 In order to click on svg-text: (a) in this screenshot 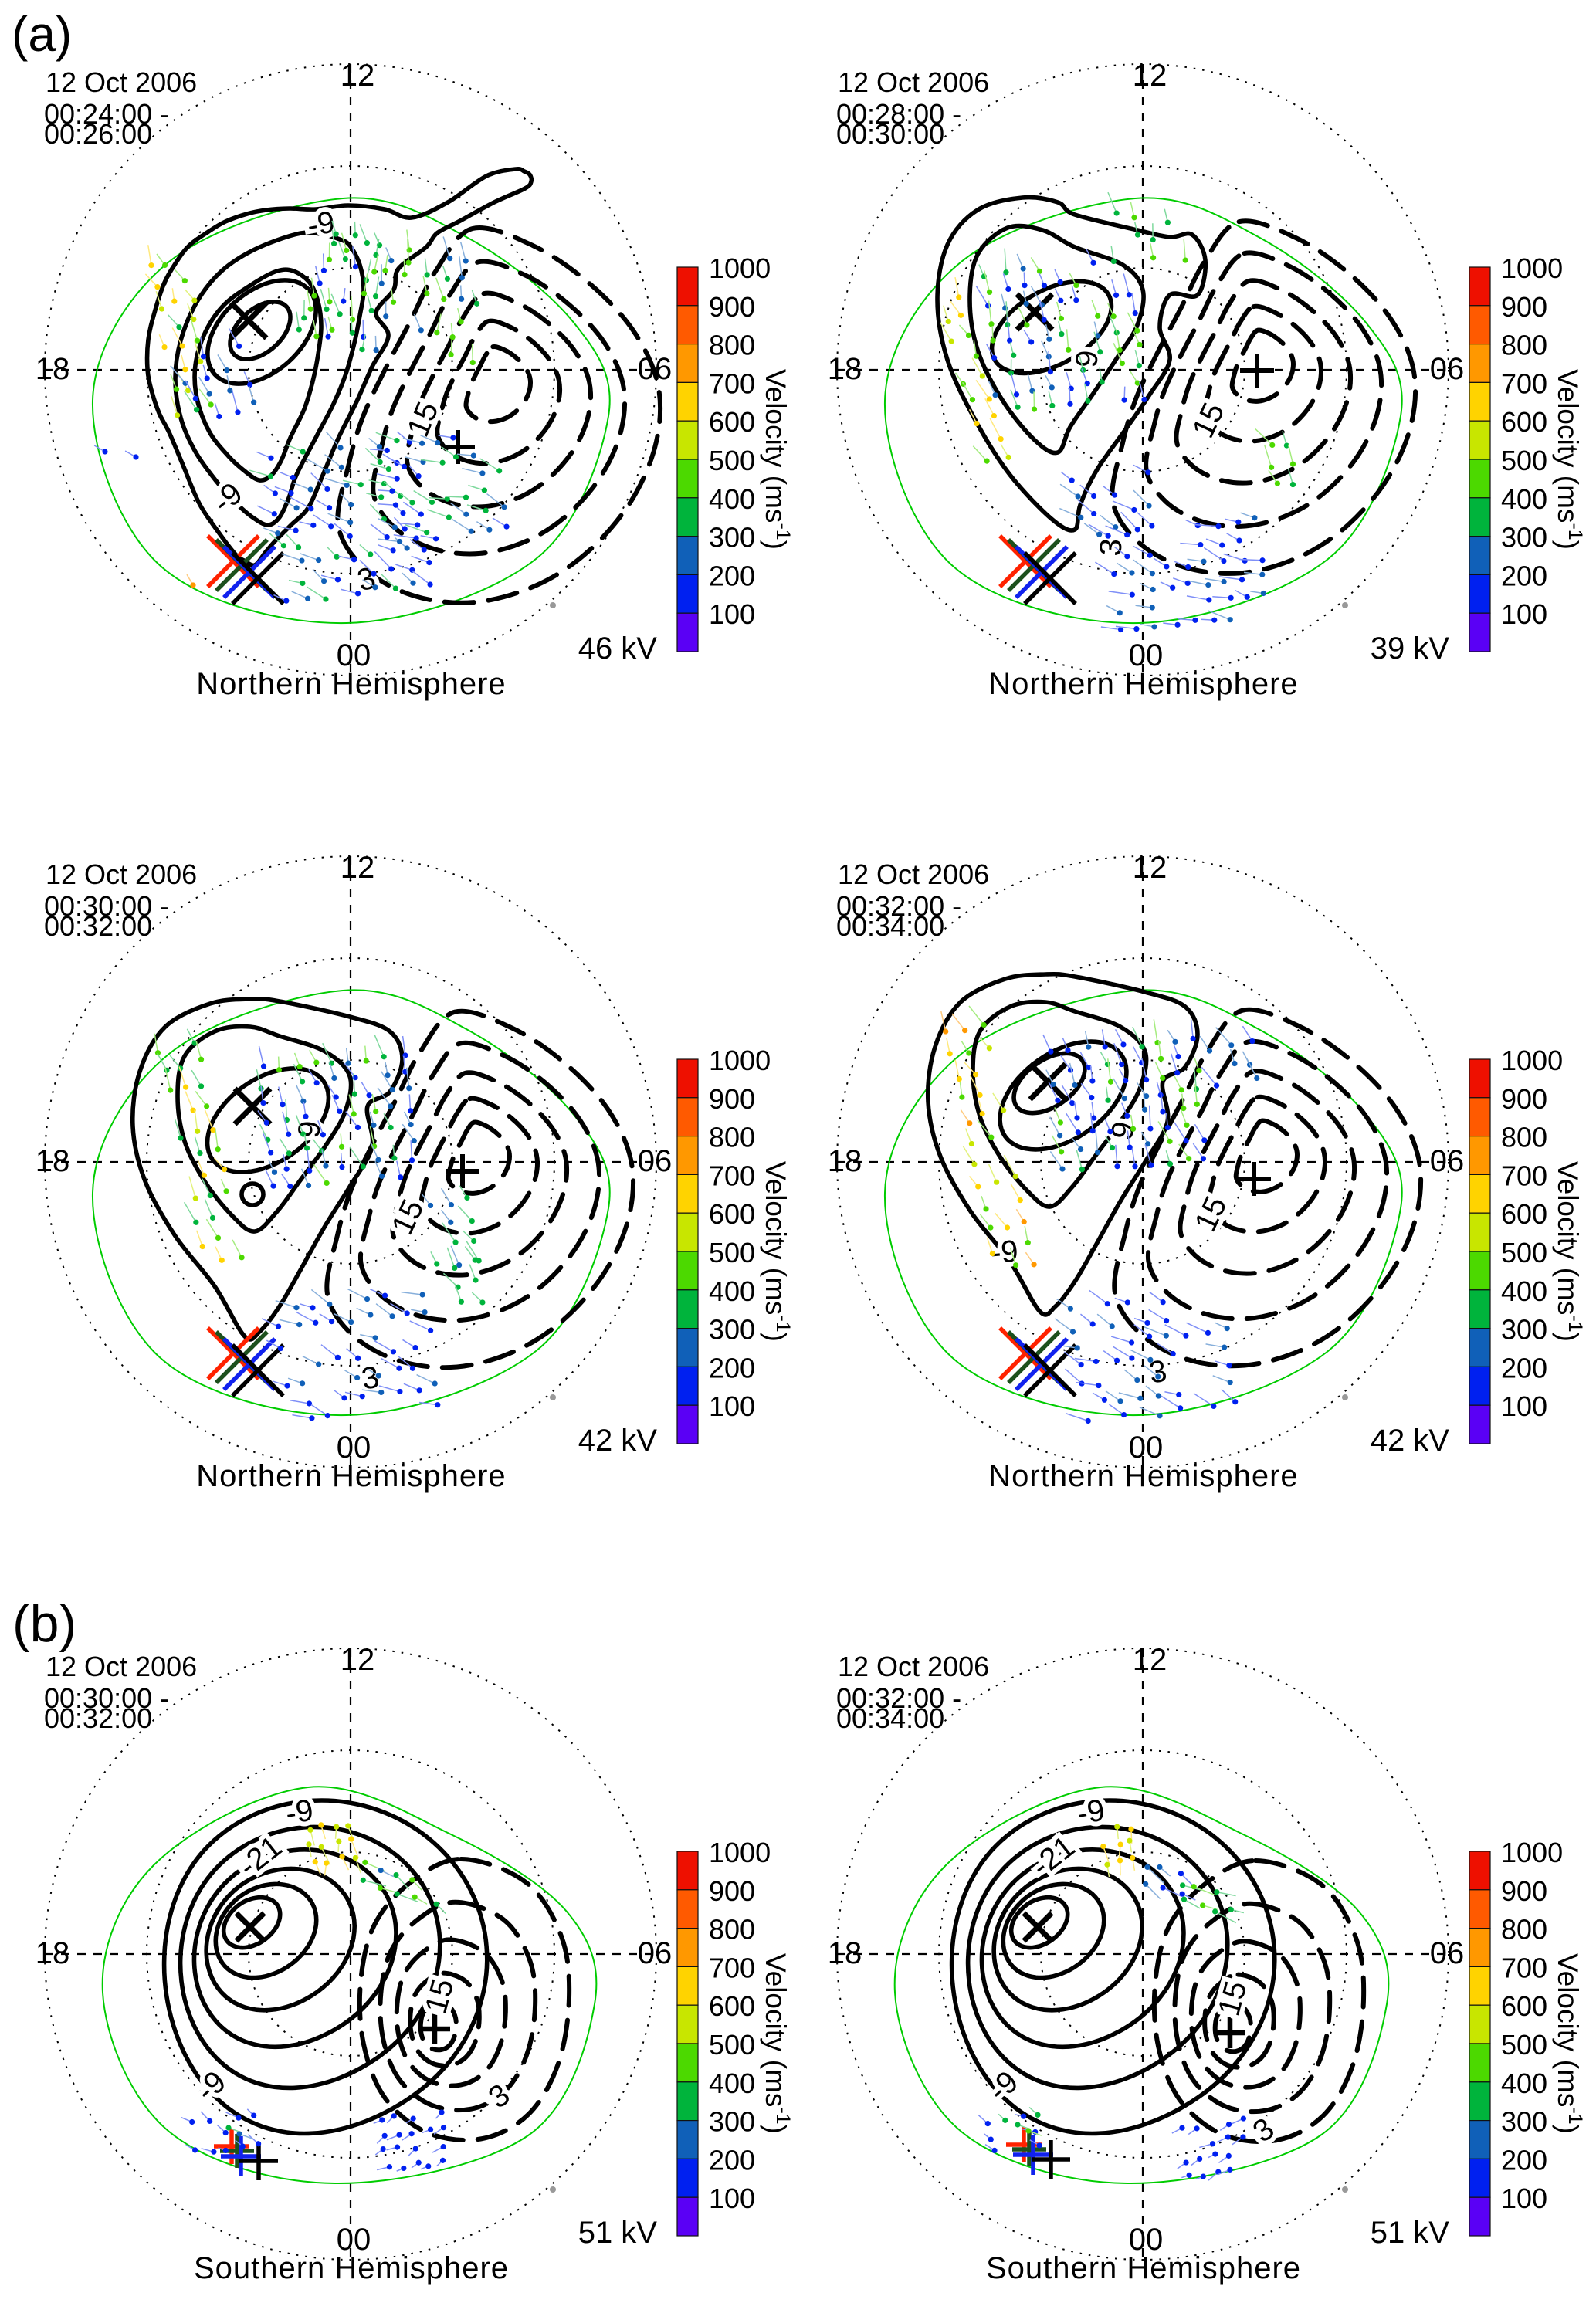, I will do `click(42, 34)`.